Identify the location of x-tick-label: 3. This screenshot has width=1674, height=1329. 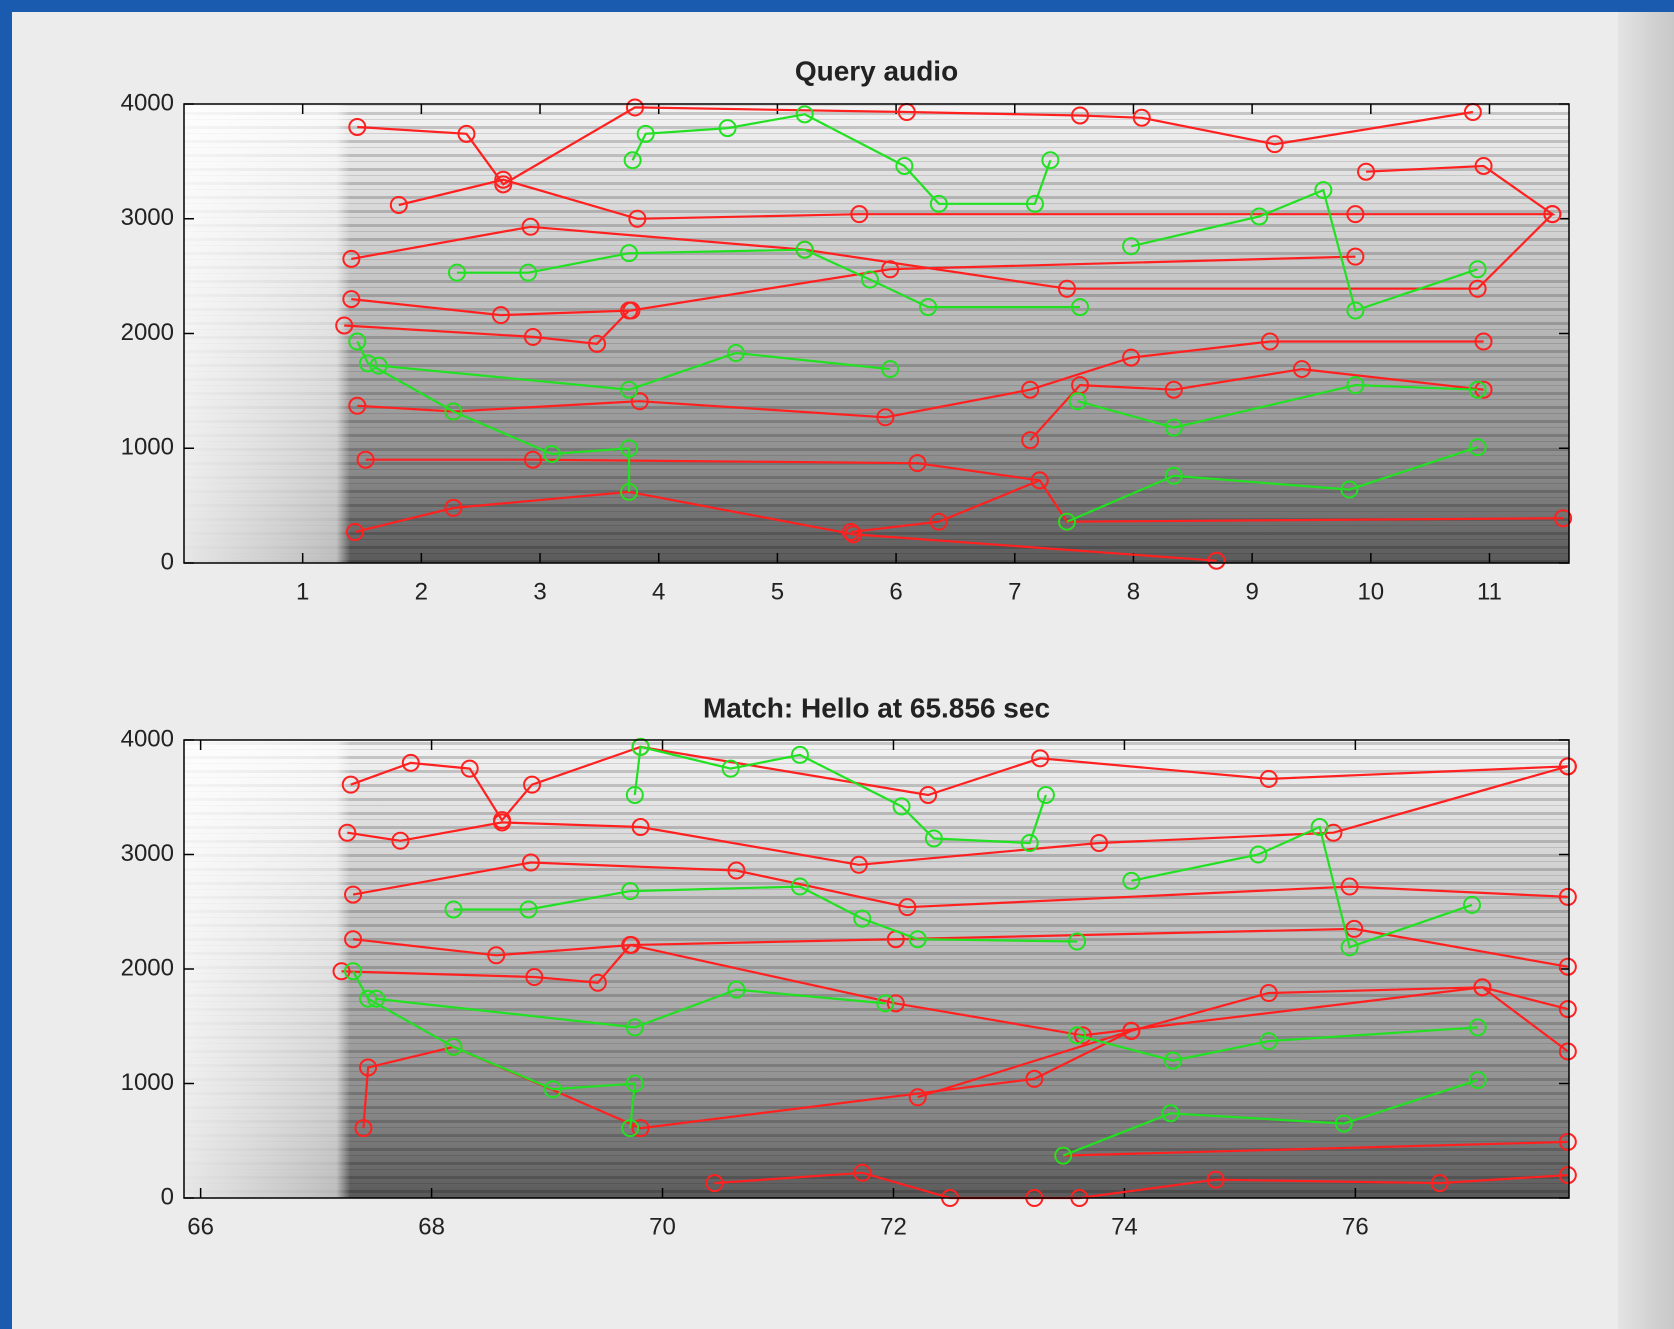
(539, 591).